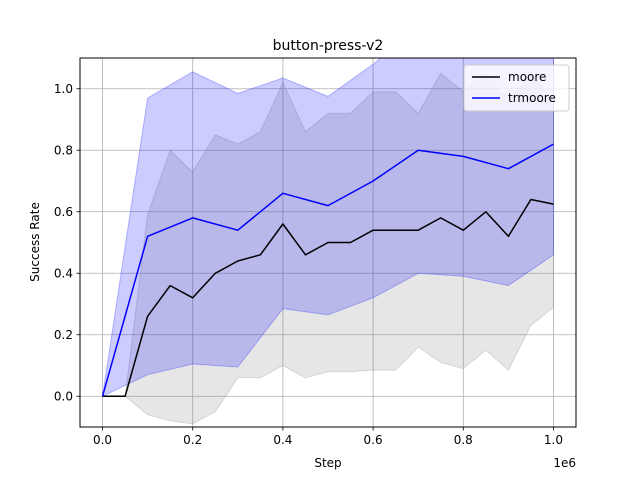 This screenshot has height=480, width=640. I want to click on y-tick-label: 1.0, so click(63, 89).